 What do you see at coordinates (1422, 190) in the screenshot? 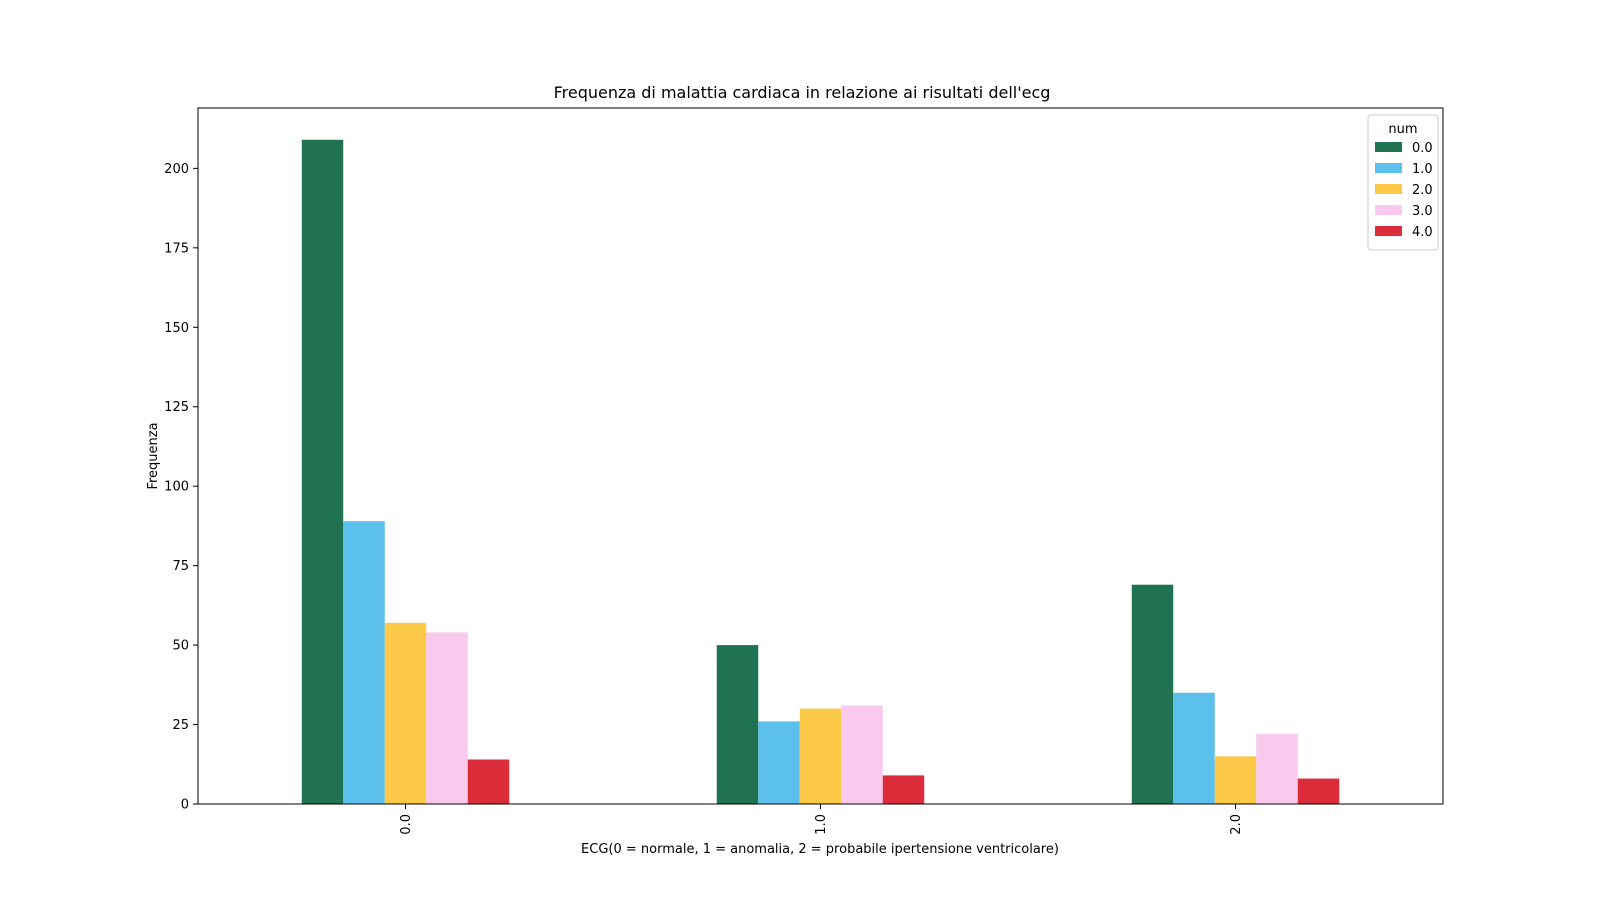
I see `legend-label: 2.0` at bounding box center [1422, 190].